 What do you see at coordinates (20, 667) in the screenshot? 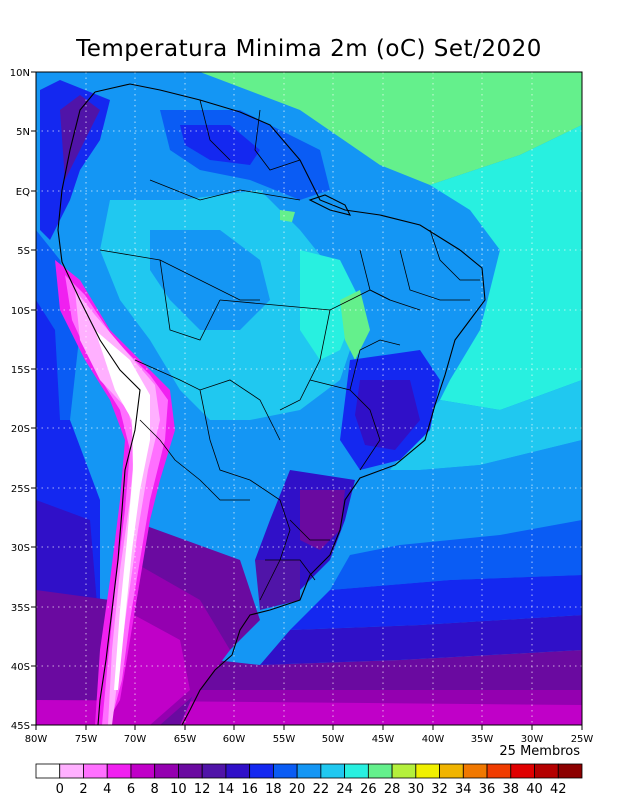
I see `lat-label: 40S` at bounding box center [20, 667].